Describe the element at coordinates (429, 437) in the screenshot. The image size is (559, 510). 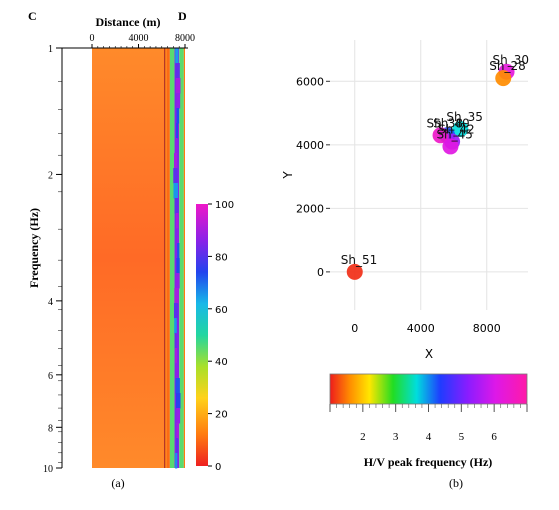
I see `colorbar-tick-label: 4` at that location.